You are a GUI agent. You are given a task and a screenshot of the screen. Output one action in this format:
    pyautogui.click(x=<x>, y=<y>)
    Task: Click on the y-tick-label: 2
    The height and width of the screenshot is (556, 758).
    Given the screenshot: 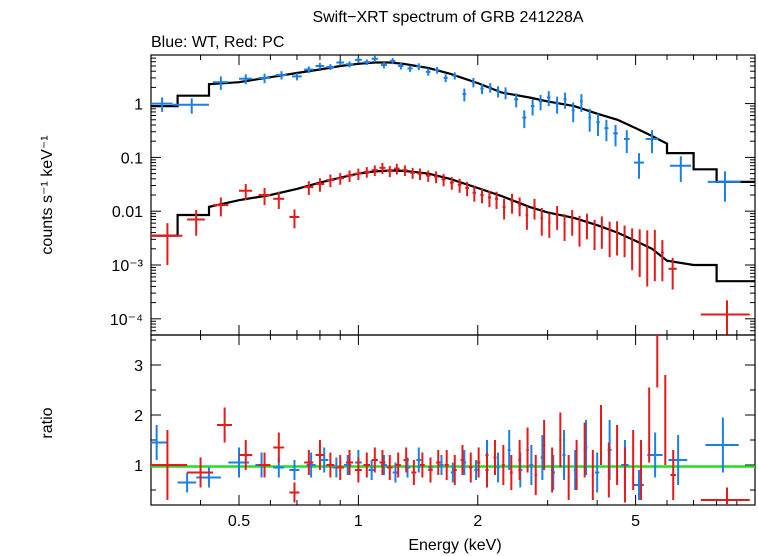 What is the action you would take?
    pyautogui.click(x=138, y=416)
    